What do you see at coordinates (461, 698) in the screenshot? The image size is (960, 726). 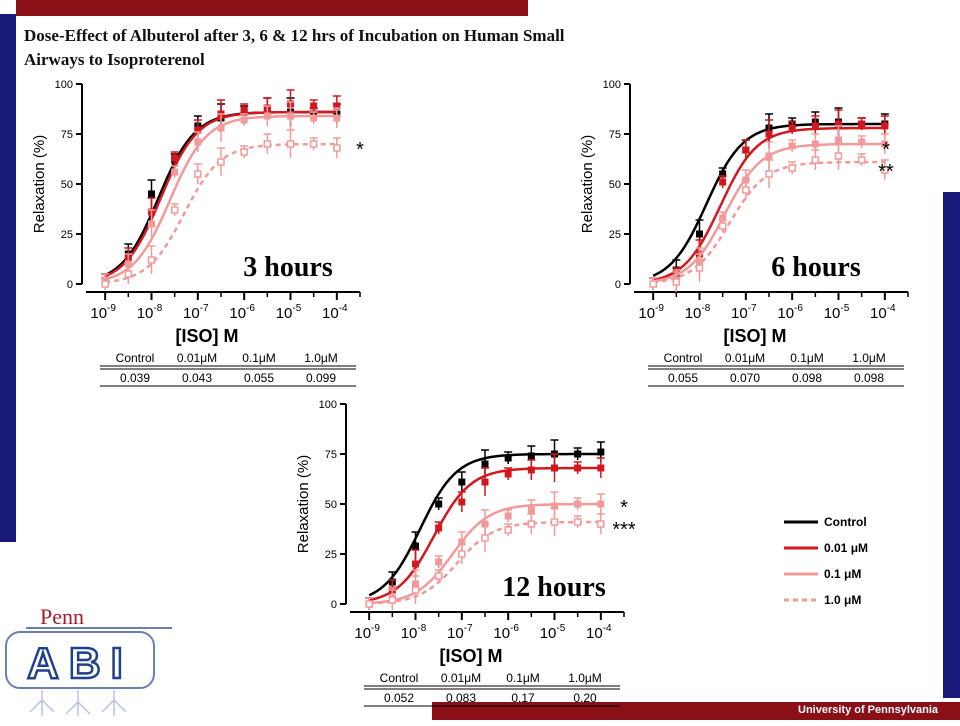 I see `table-value: 0.083` at bounding box center [461, 698].